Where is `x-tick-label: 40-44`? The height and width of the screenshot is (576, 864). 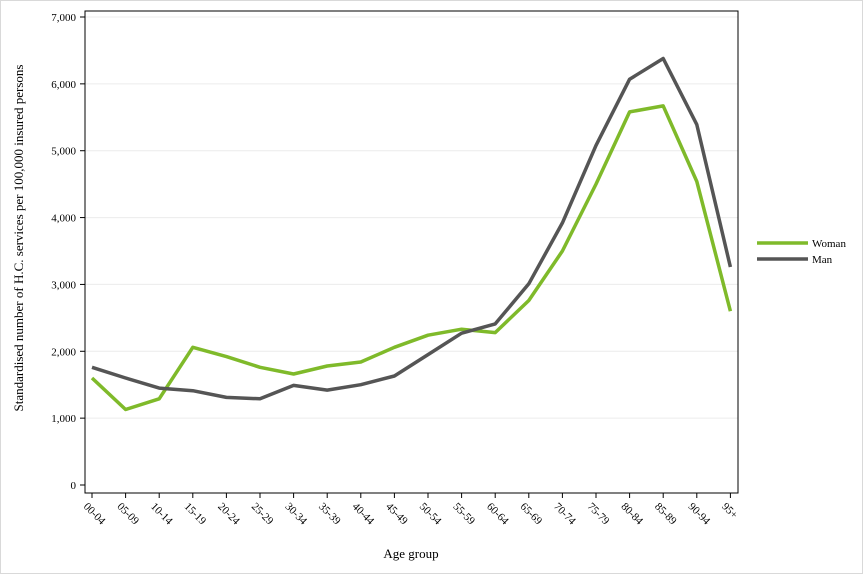
x-tick-label: 40-44 is located at coordinates (363, 514).